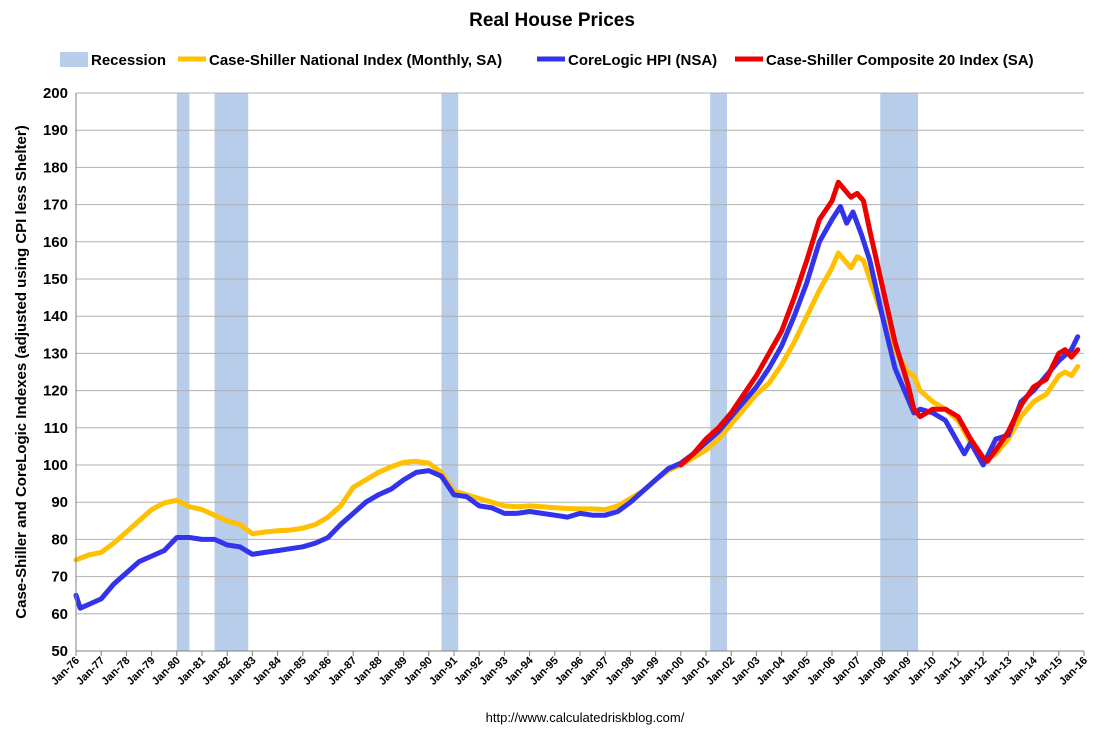 Image resolution: width=1105 pixels, height=734 pixels. What do you see at coordinates (55, 130) in the screenshot?
I see `y-tick-label: 190` at bounding box center [55, 130].